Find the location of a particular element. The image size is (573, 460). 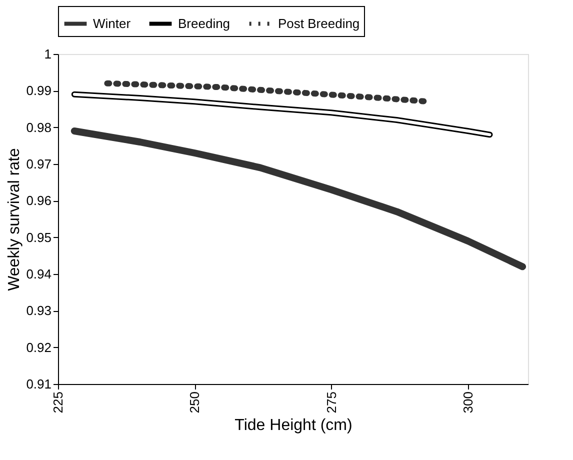

x-tick-label: 225 is located at coordinates (58, 403).